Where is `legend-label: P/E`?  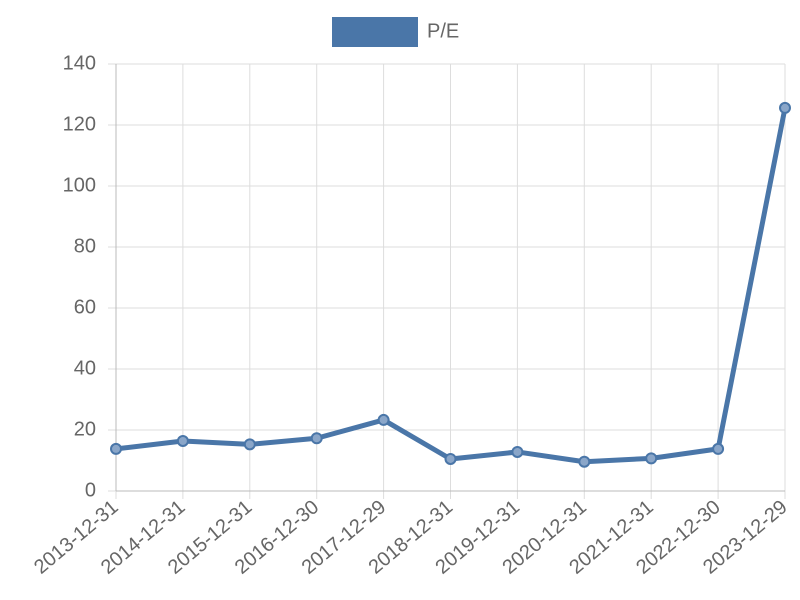
legend-label: P/E is located at coordinates (443, 31).